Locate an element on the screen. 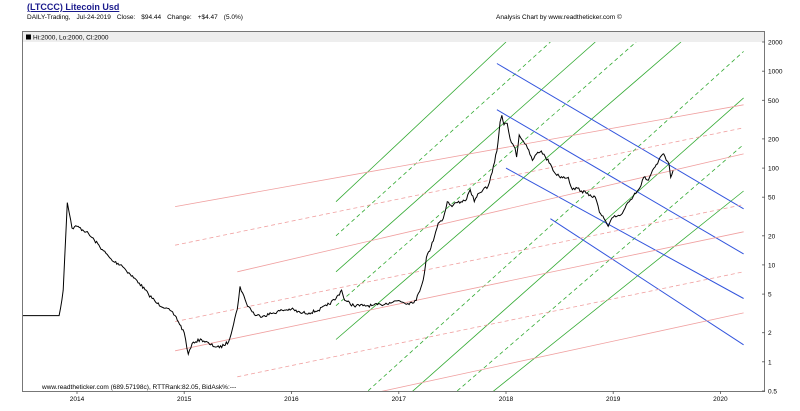 The width and height of the screenshot is (800, 411). change-label: Change: is located at coordinates (179, 17).